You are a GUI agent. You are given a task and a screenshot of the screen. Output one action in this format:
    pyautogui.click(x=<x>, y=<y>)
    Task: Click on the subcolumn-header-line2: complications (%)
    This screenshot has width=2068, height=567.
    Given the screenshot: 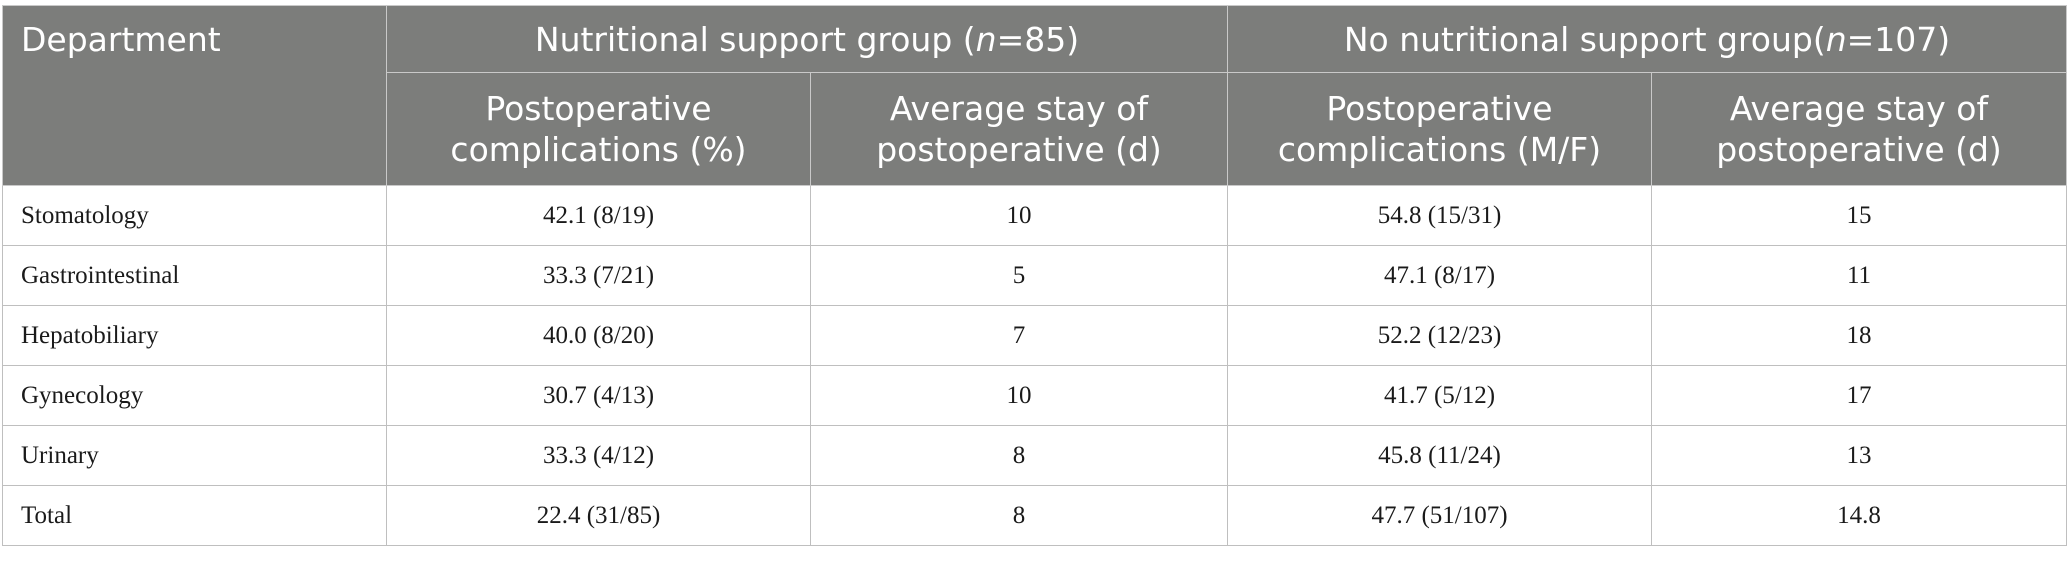 What is the action you would take?
    pyautogui.click(x=598, y=149)
    